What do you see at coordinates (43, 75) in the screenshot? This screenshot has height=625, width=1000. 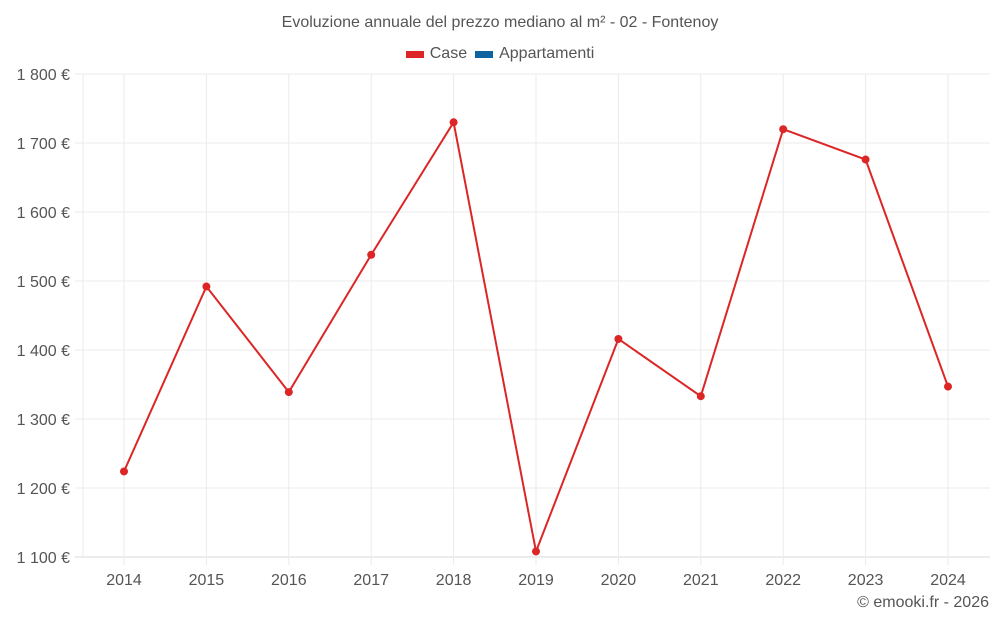 I see `y-tick-label: 1 800 €` at bounding box center [43, 75].